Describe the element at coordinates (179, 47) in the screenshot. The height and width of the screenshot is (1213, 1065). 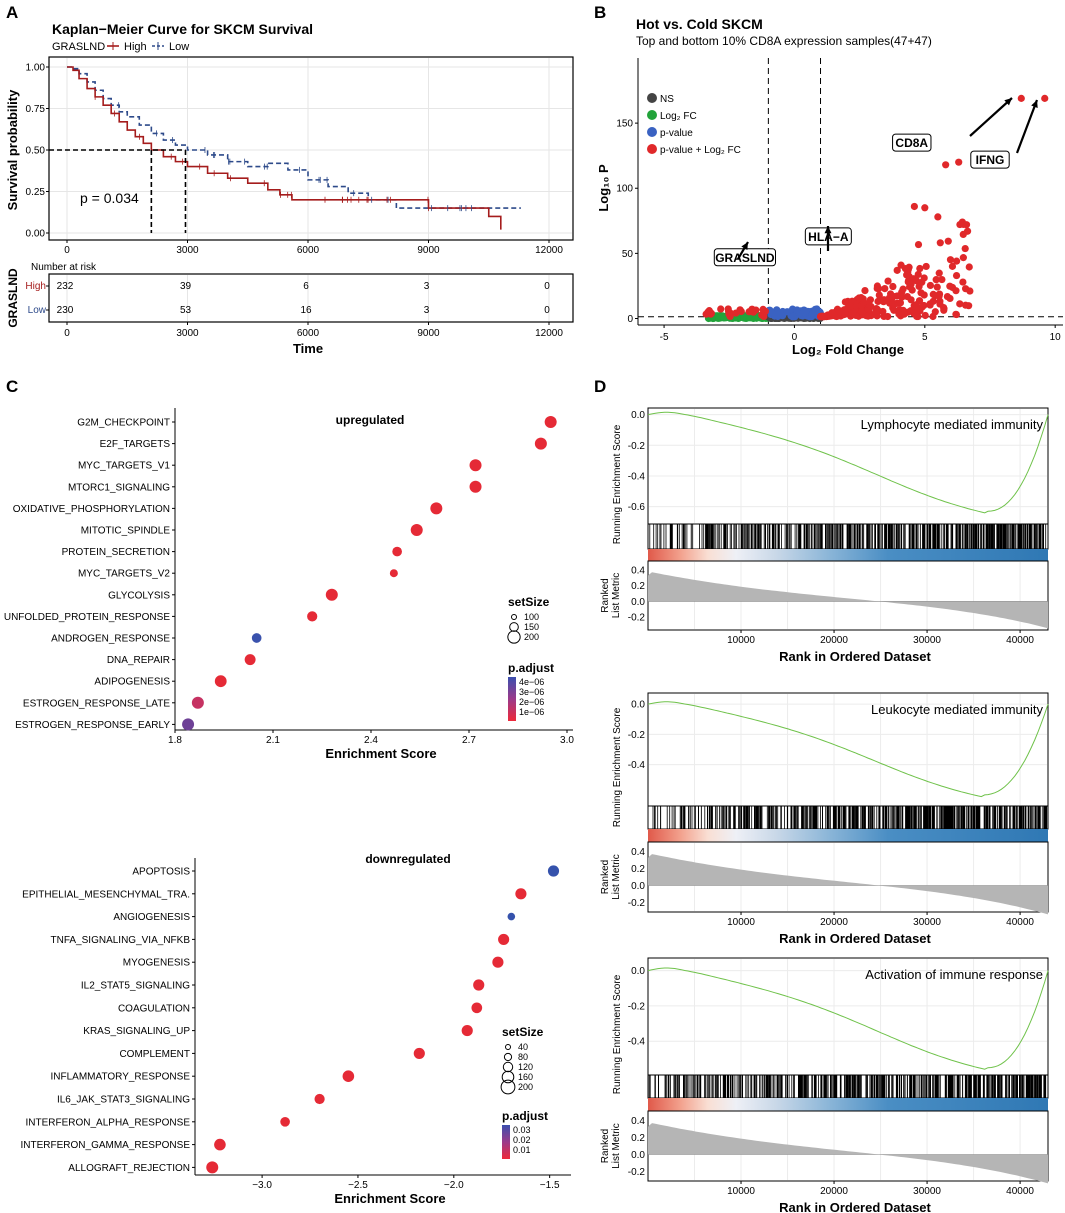
I see `km-legend-label-low: Low` at that location.